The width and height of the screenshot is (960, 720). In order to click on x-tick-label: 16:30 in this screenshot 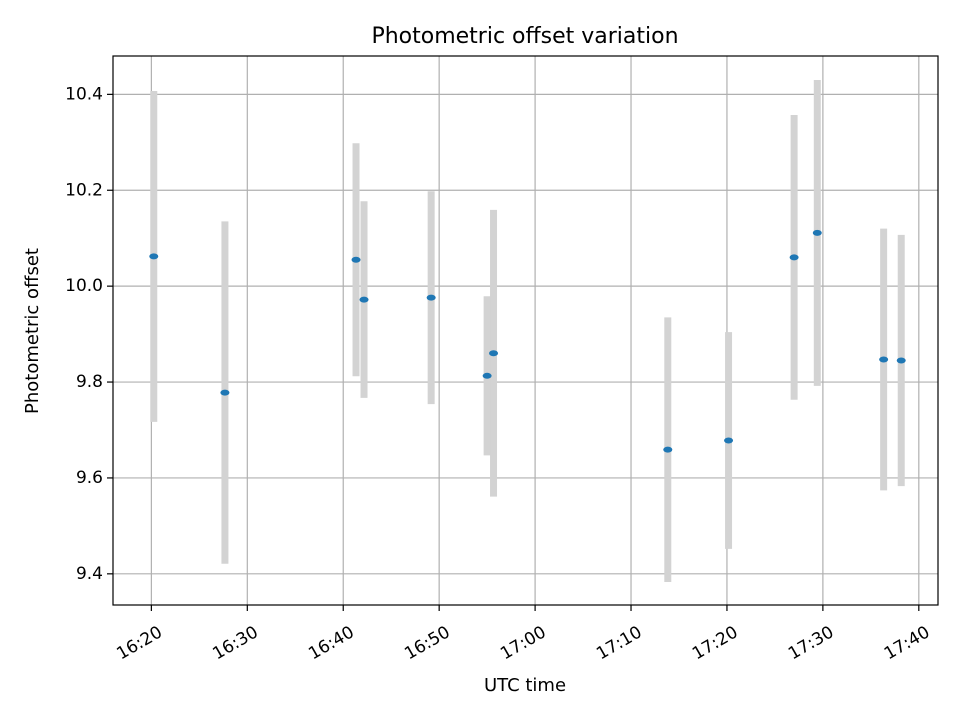, I will do `click(235, 643)`.